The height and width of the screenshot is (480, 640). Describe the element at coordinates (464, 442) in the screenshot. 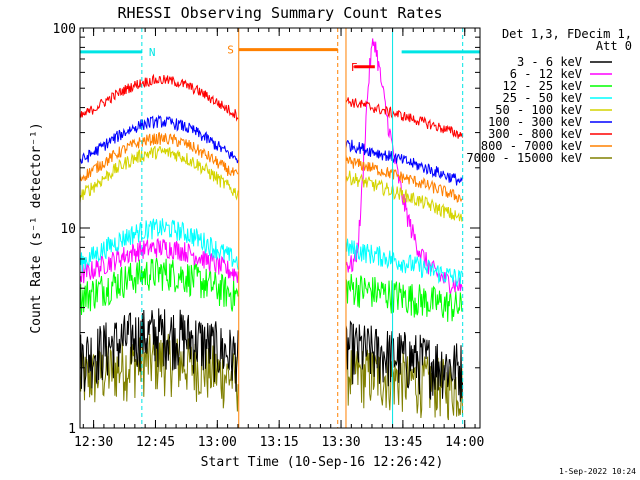

I see `x-tick-label-6: 14:00` at that location.